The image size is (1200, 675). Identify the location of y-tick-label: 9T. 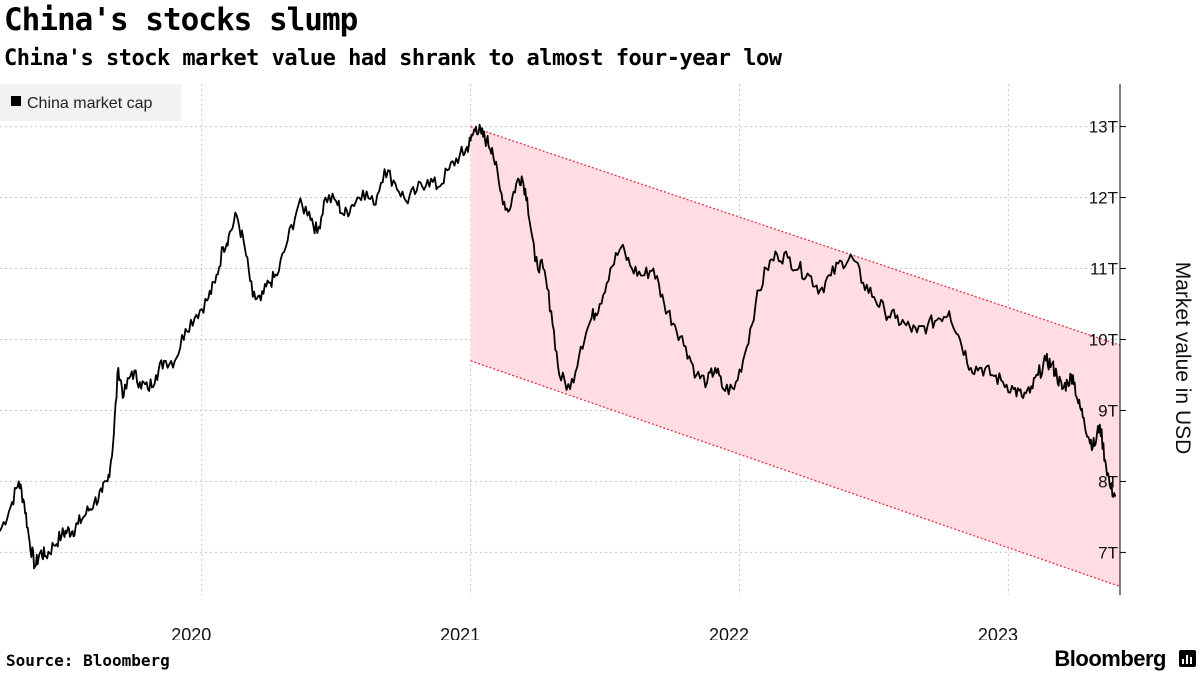
(1108, 410).